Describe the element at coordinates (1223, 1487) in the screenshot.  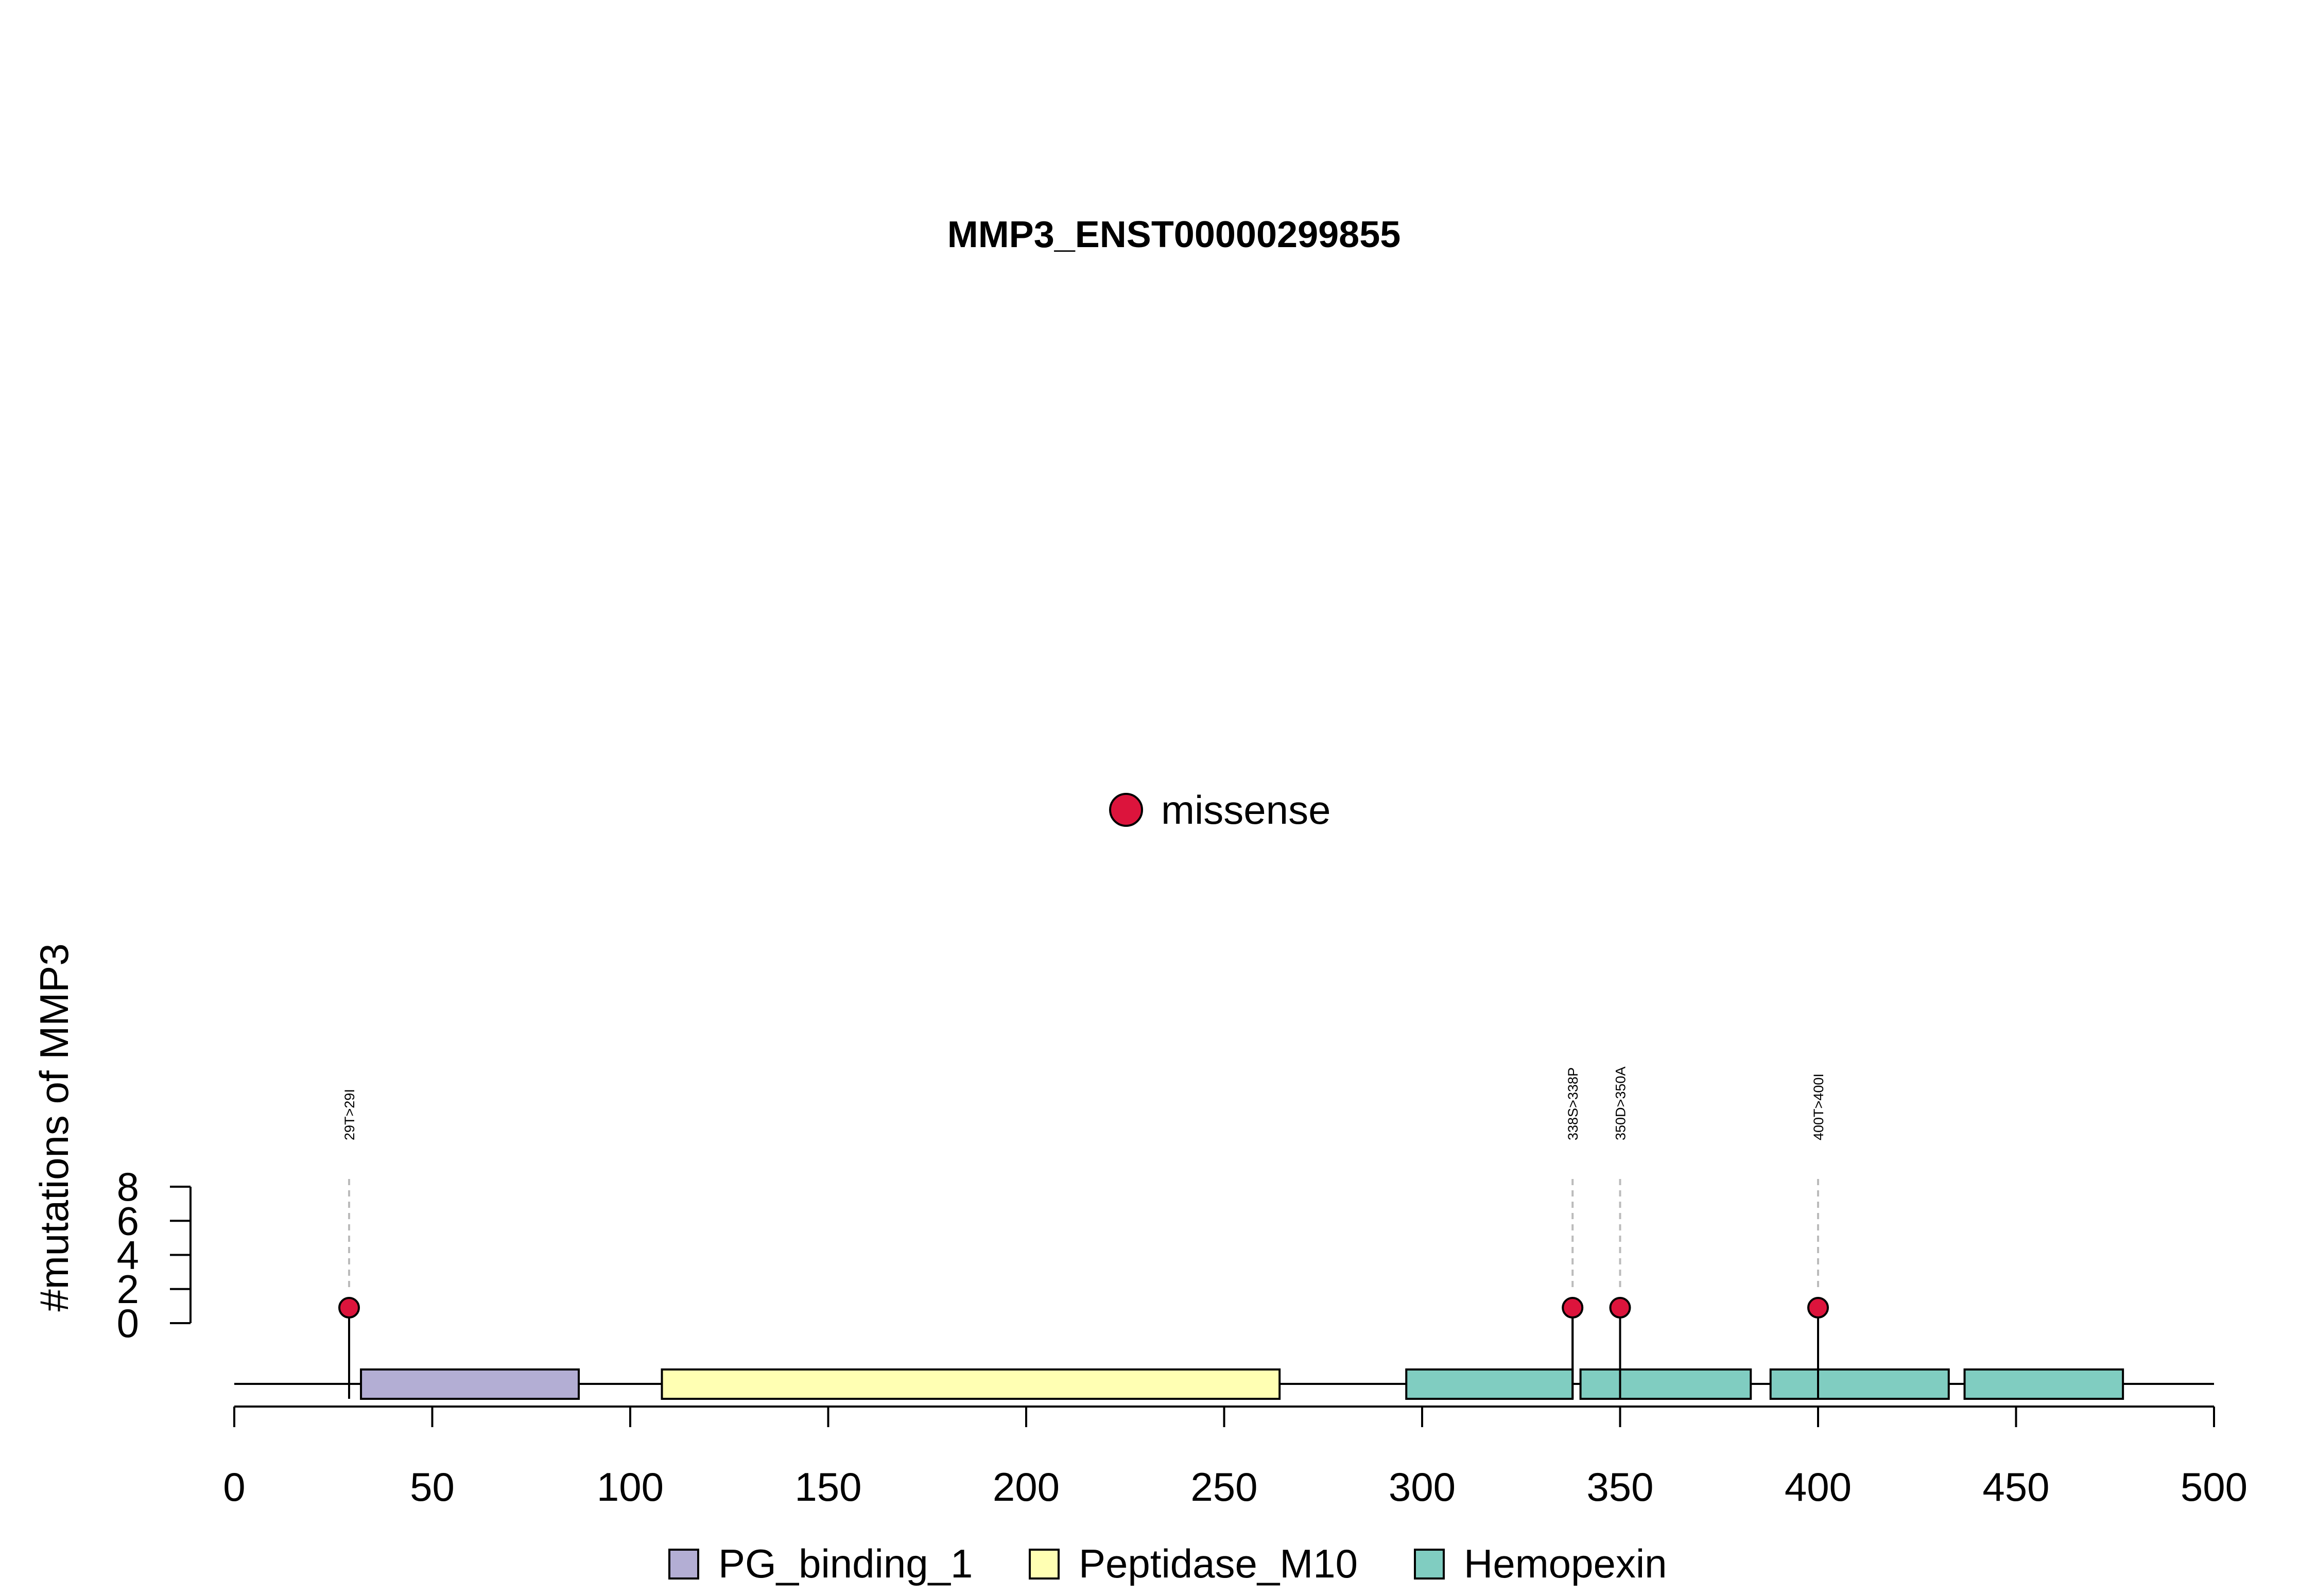
I see `x-tick-label: 250` at that location.